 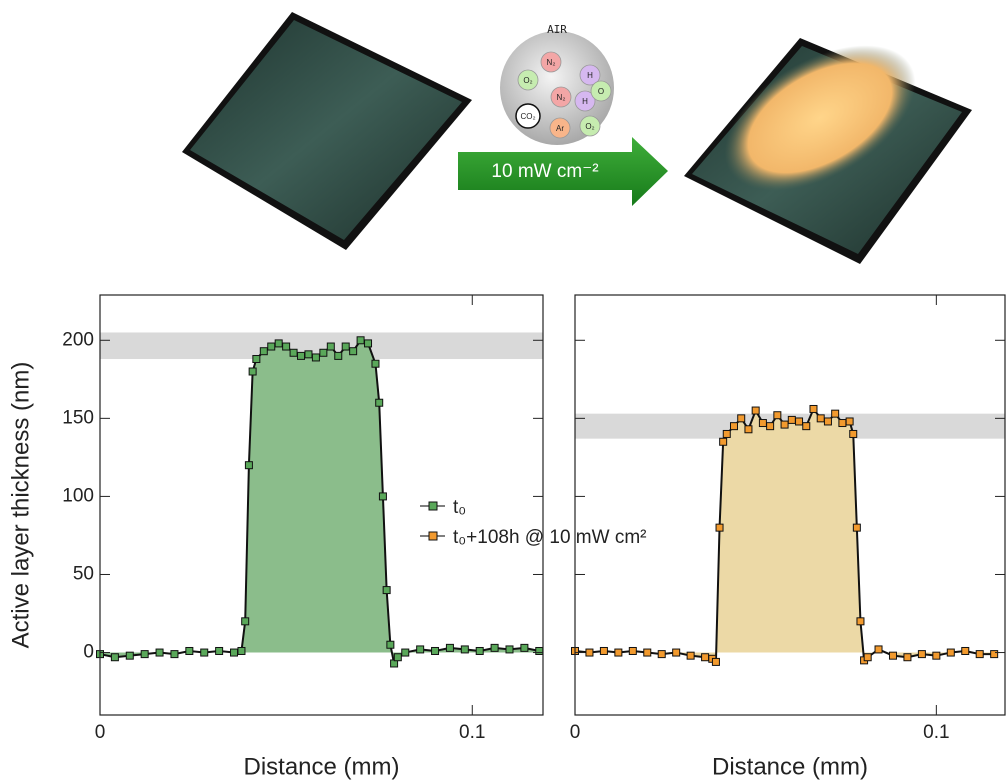 What do you see at coordinates (78, 417) in the screenshot?
I see `y-tick-label: 150` at bounding box center [78, 417].